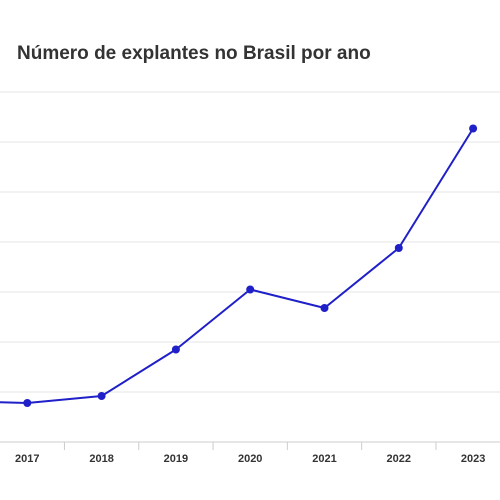  What do you see at coordinates (324, 308) in the screenshot?
I see `data-point-2021` at bounding box center [324, 308].